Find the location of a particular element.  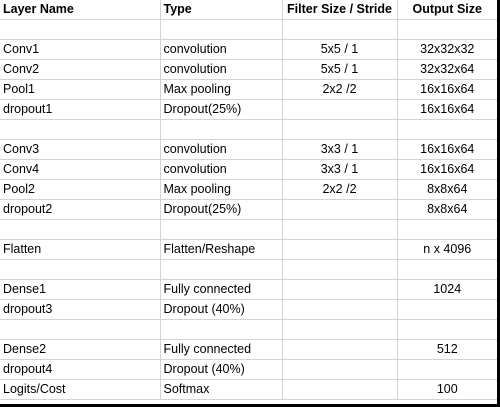

table-row: Logits/Cost Softmax 100 is located at coordinates (248, 389).